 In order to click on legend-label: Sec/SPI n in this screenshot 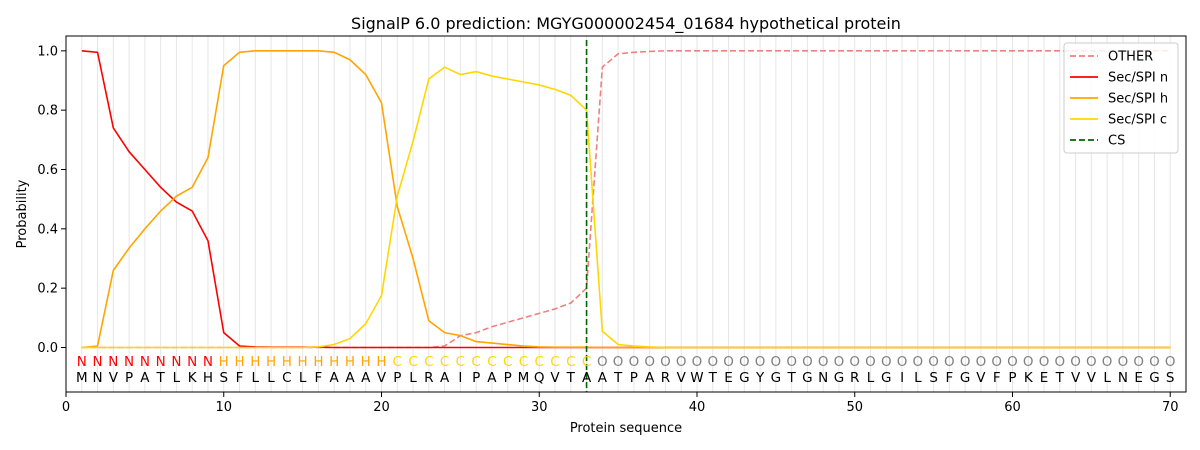, I will do `click(1138, 78)`.